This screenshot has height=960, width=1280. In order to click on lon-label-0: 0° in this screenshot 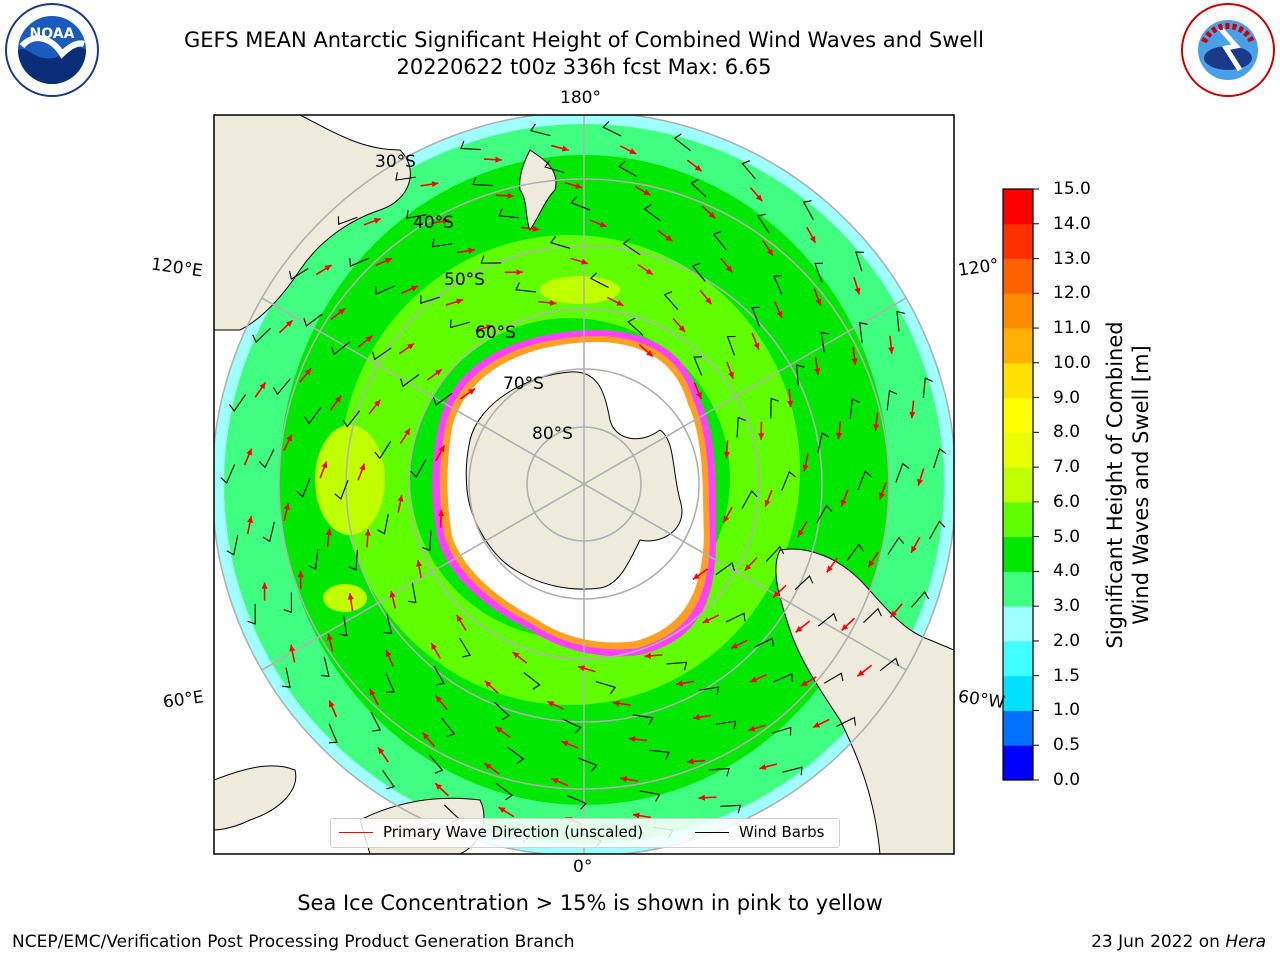, I will do `click(583, 867)`.